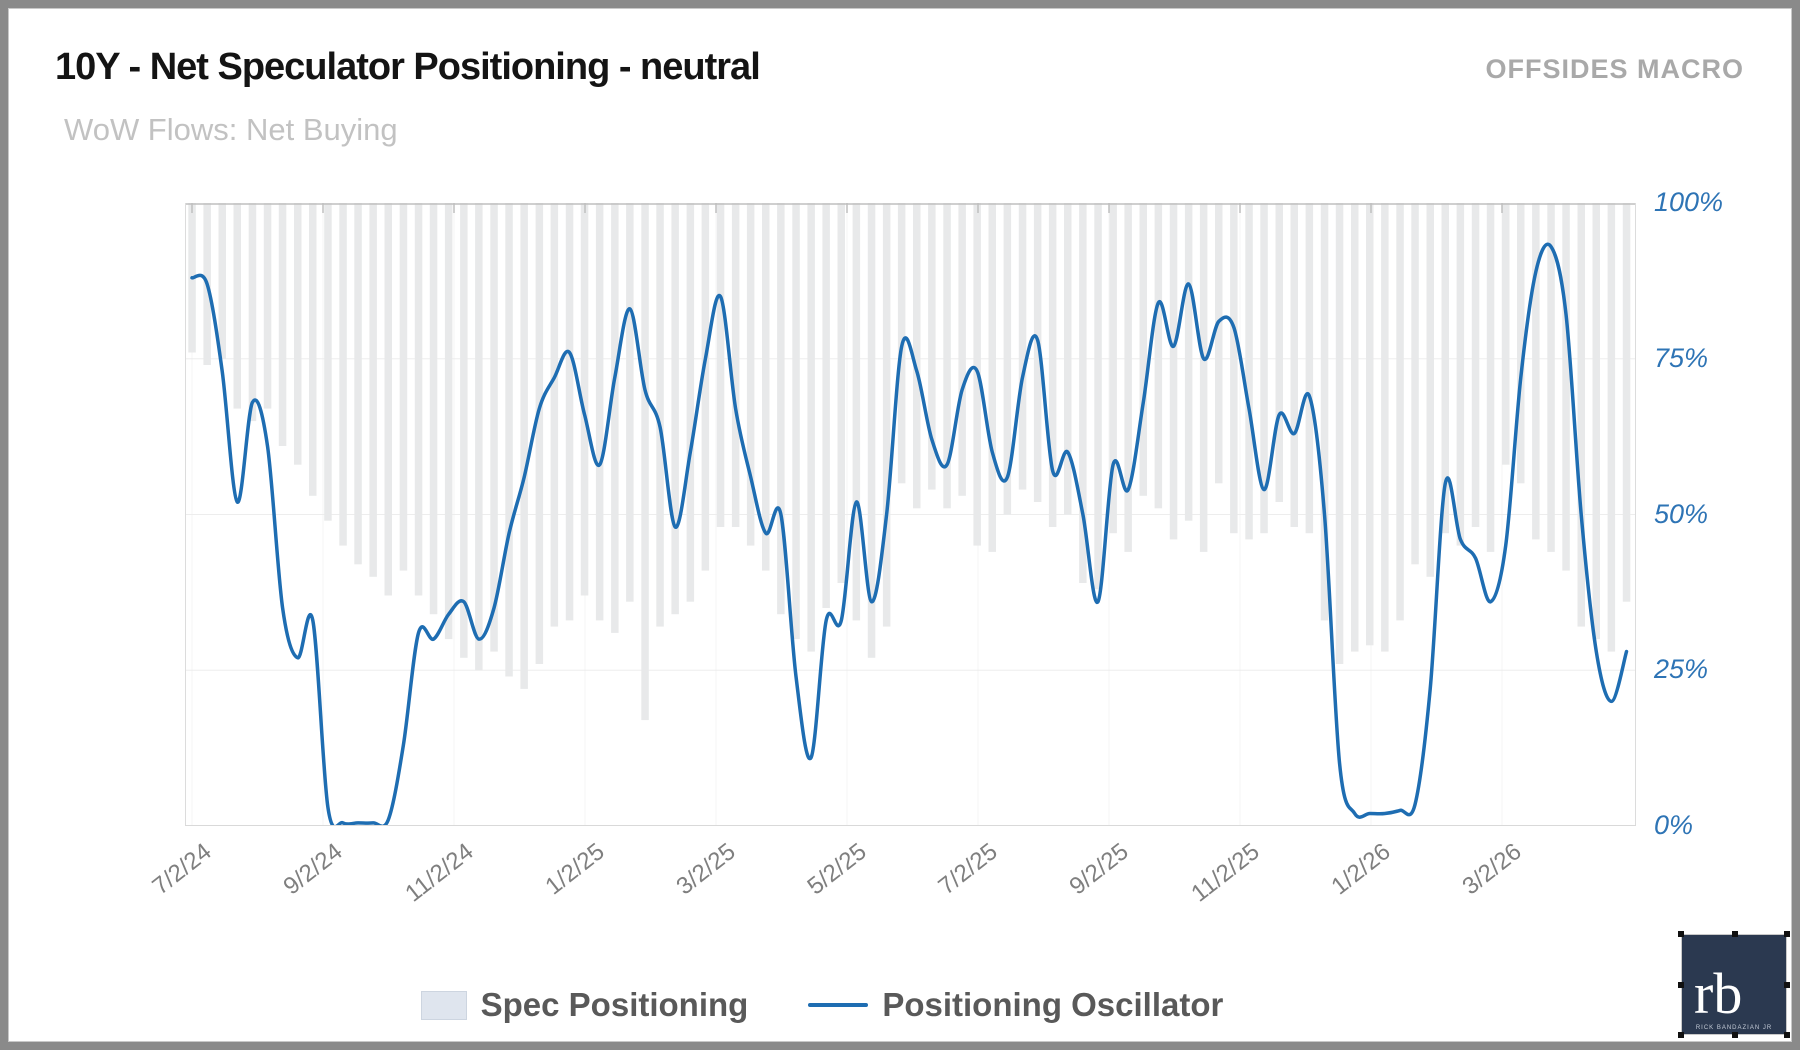 This screenshot has height=1050, width=1800. Describe the element at coordinates (1681, 357) in the screenshot. I see `y-tick-label: 75%` at that location.